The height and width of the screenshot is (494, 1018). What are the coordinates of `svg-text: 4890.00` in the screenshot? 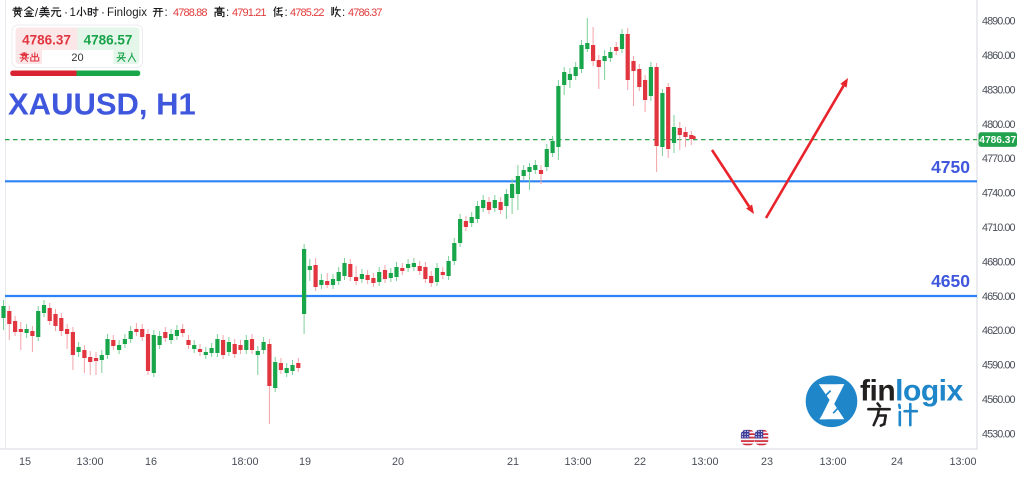 It's located at (999, 22).